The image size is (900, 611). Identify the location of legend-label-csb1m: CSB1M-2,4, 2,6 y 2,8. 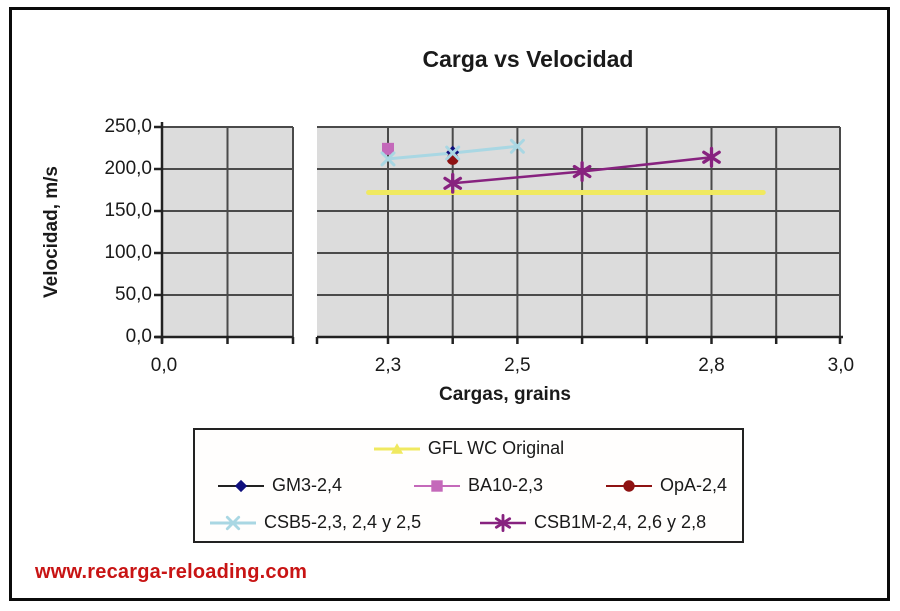
(620, 522).